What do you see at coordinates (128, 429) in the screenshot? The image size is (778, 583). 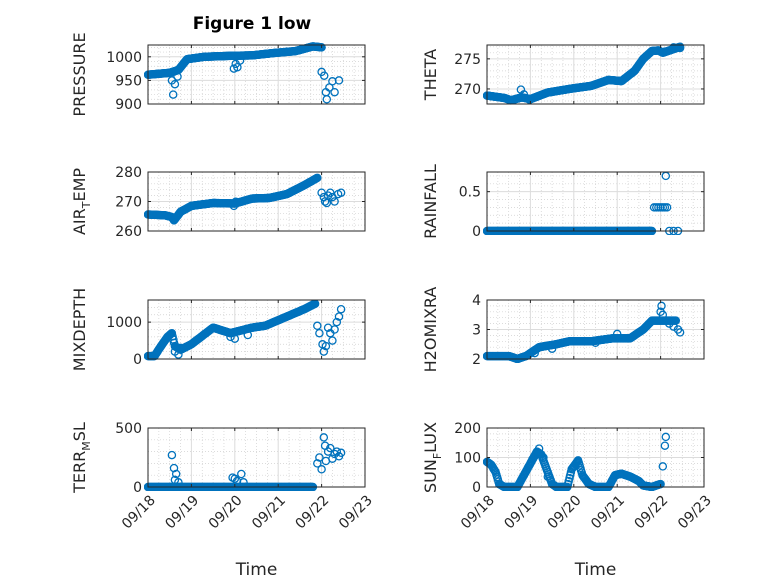 I see `y-tick-label: 500` at bounding box center [128, 429].